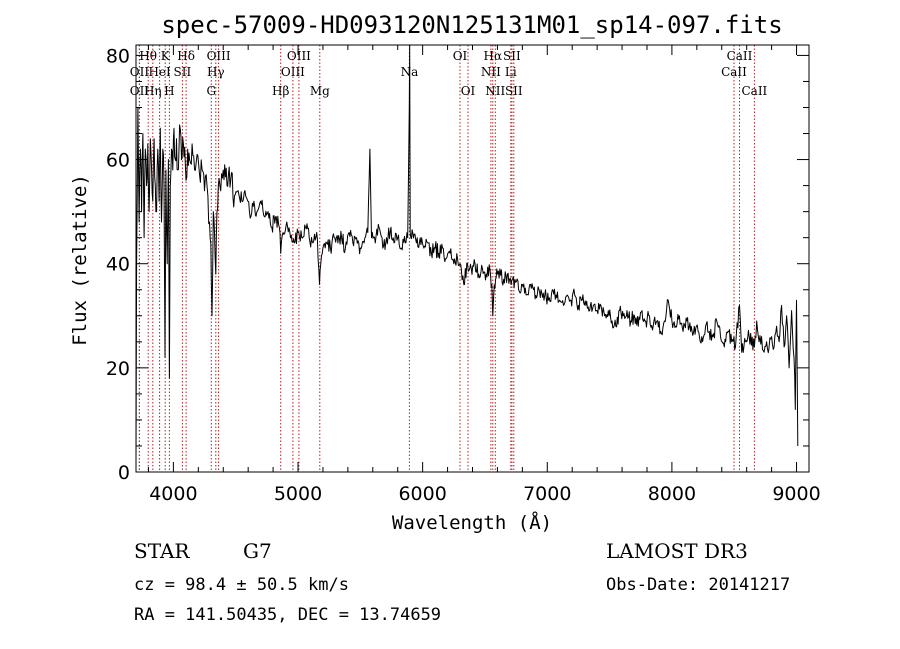 The image size is (900, 649). I want to click on line-marker-label: G, so click(212, 91).